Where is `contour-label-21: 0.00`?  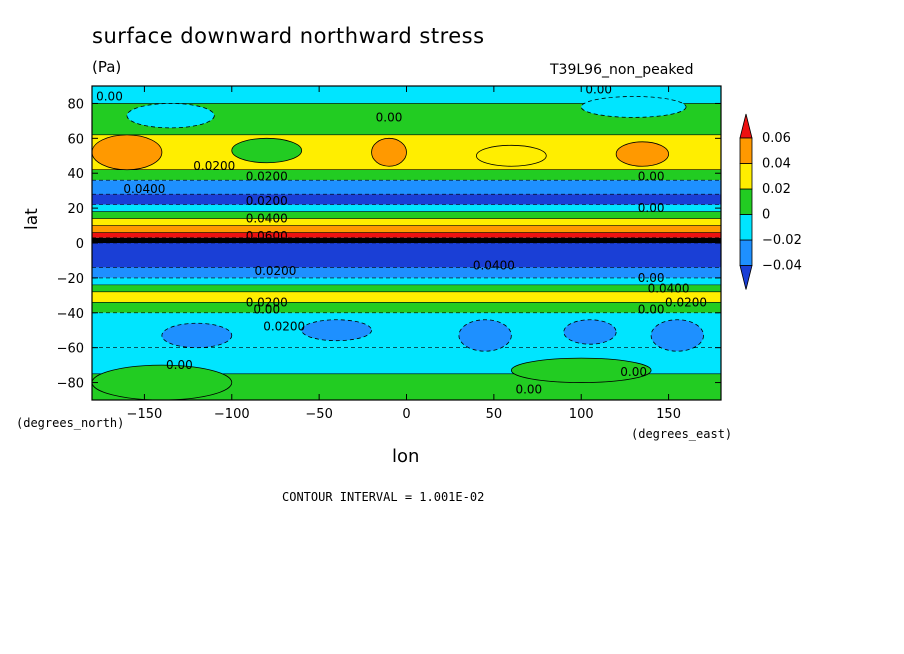 contour-label-21: 0.00 is located at coordinates (633, 372).